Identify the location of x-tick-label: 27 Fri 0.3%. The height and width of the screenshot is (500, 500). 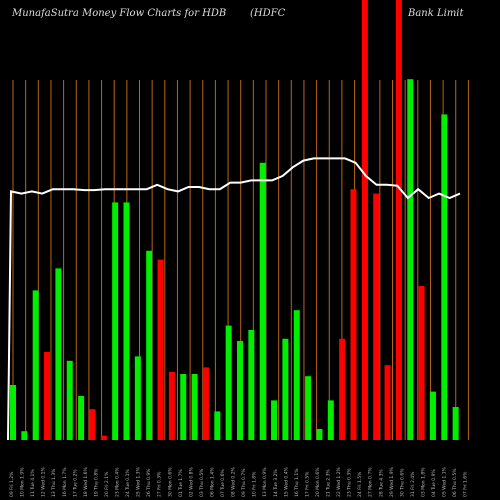
(160, 484).